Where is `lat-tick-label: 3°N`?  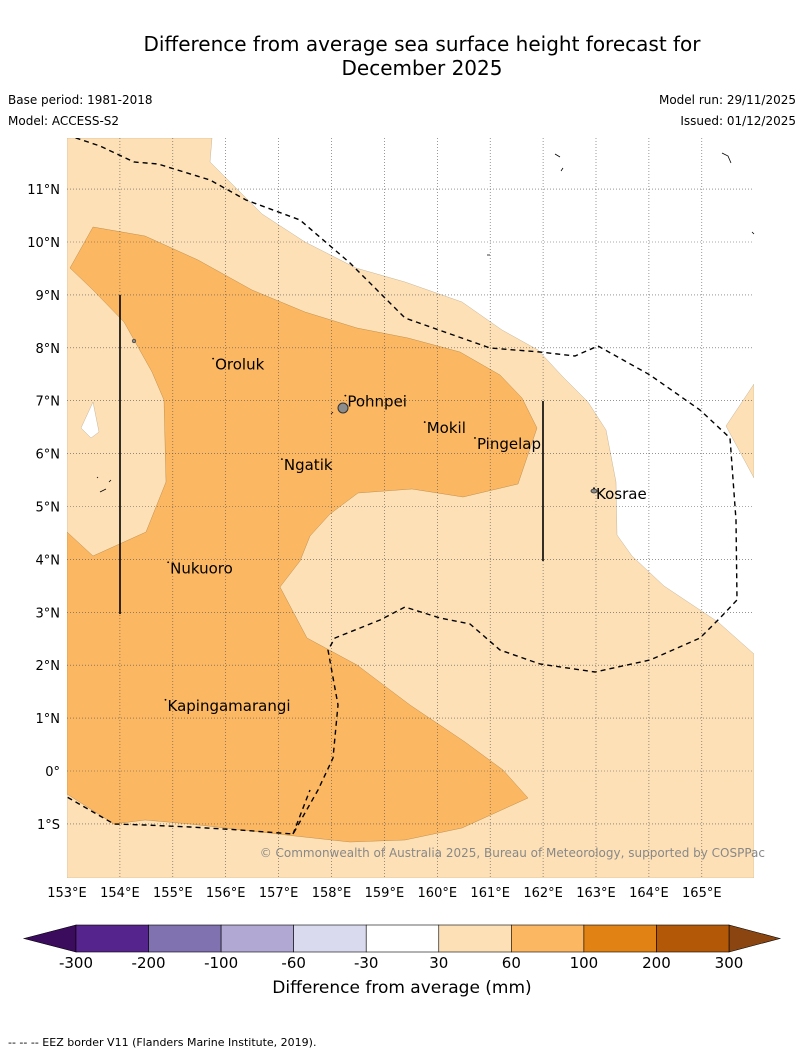
lat-tick-label: 3°N is located at coordinates (48, 613).